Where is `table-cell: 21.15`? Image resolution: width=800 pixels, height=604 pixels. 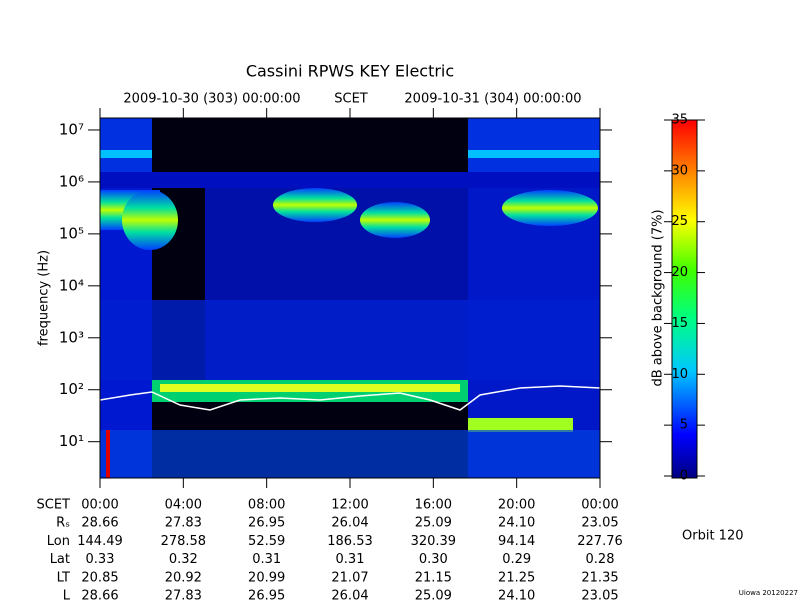
table-cell: 21.15 is located at coordinates (433, 577).